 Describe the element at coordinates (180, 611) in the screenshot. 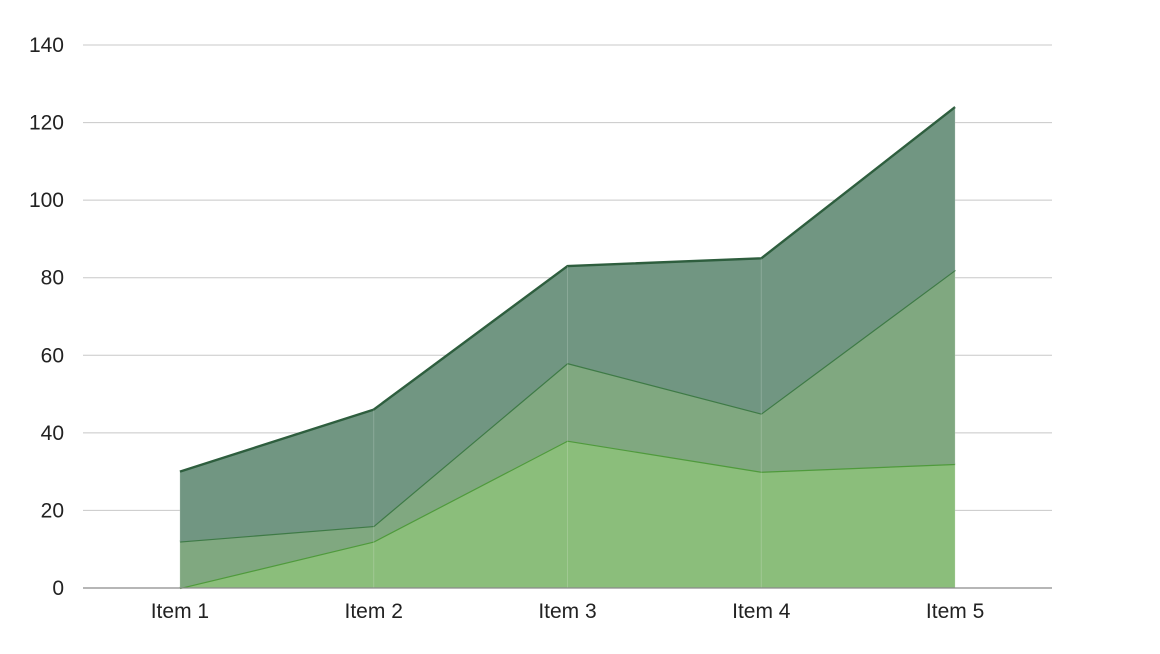

I see `x-tick-label-1: Item 1` at that location.